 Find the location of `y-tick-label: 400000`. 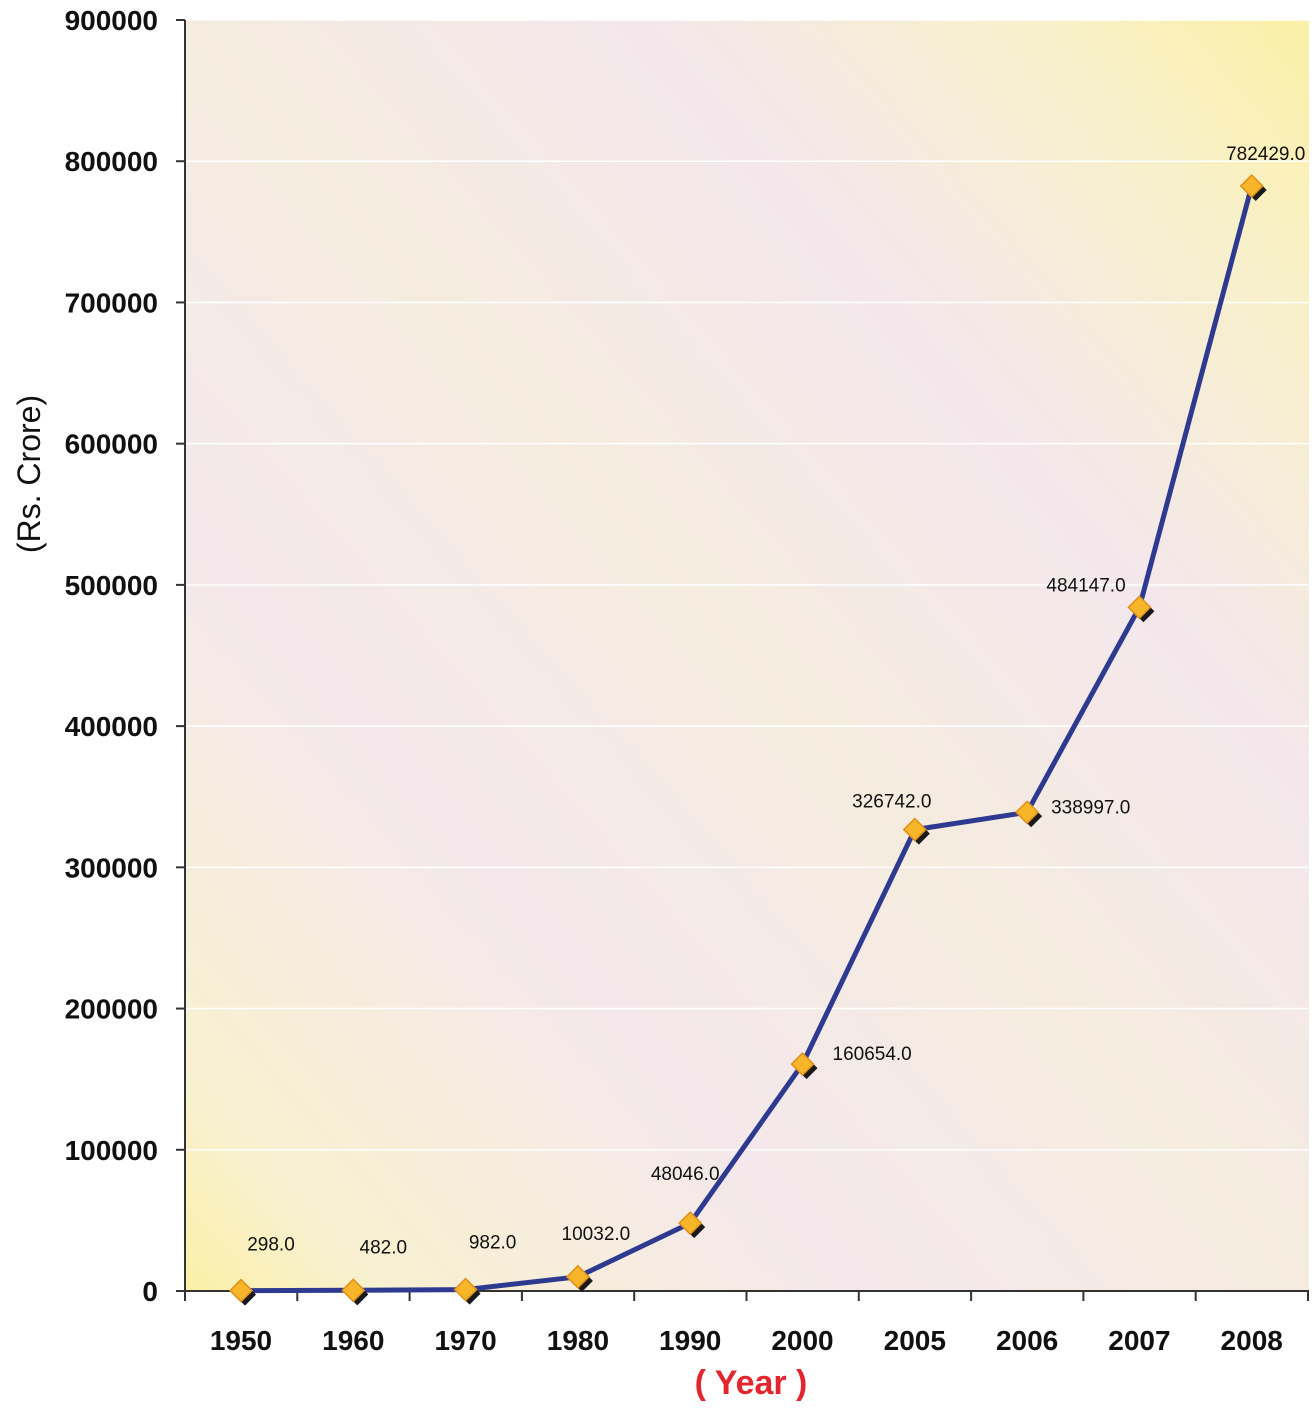

y-tick-label: 400000 is located at coordinates (111, 726).